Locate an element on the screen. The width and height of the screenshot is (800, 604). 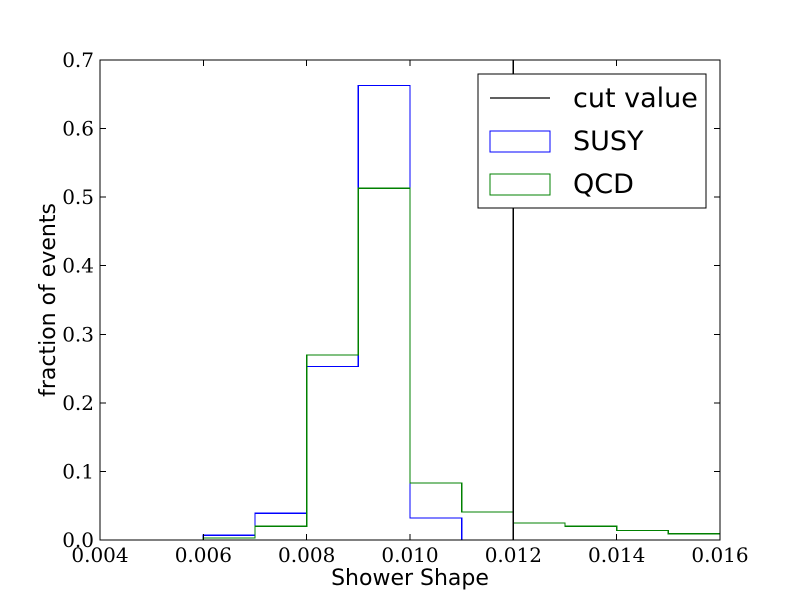
y-tick-label: 0.3 is located at coordinates (78, 334).